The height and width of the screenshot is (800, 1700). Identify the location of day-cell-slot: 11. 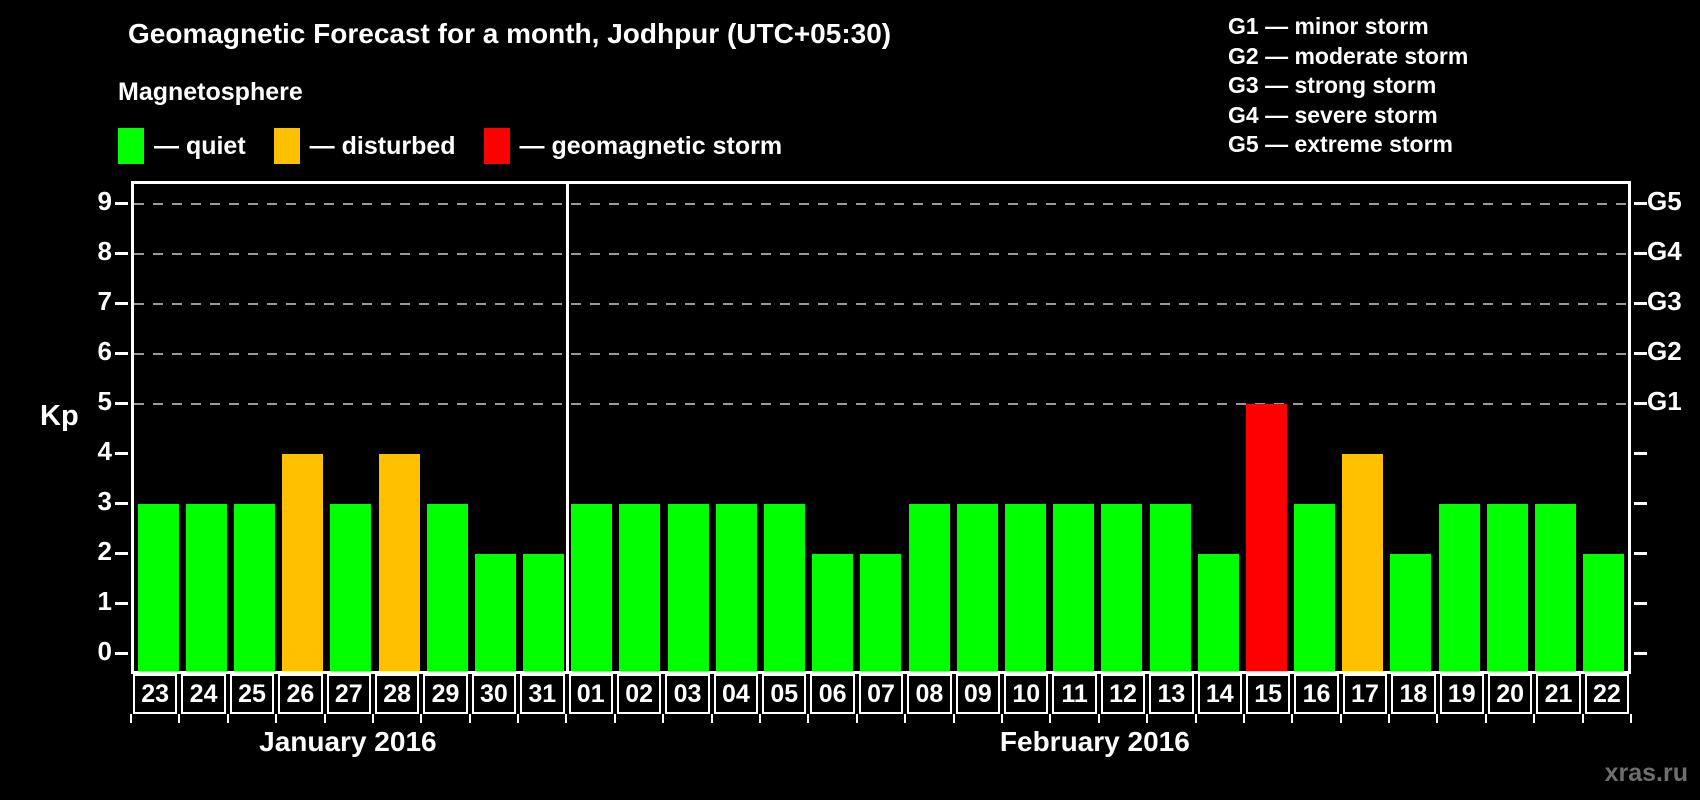
(1074, 694).